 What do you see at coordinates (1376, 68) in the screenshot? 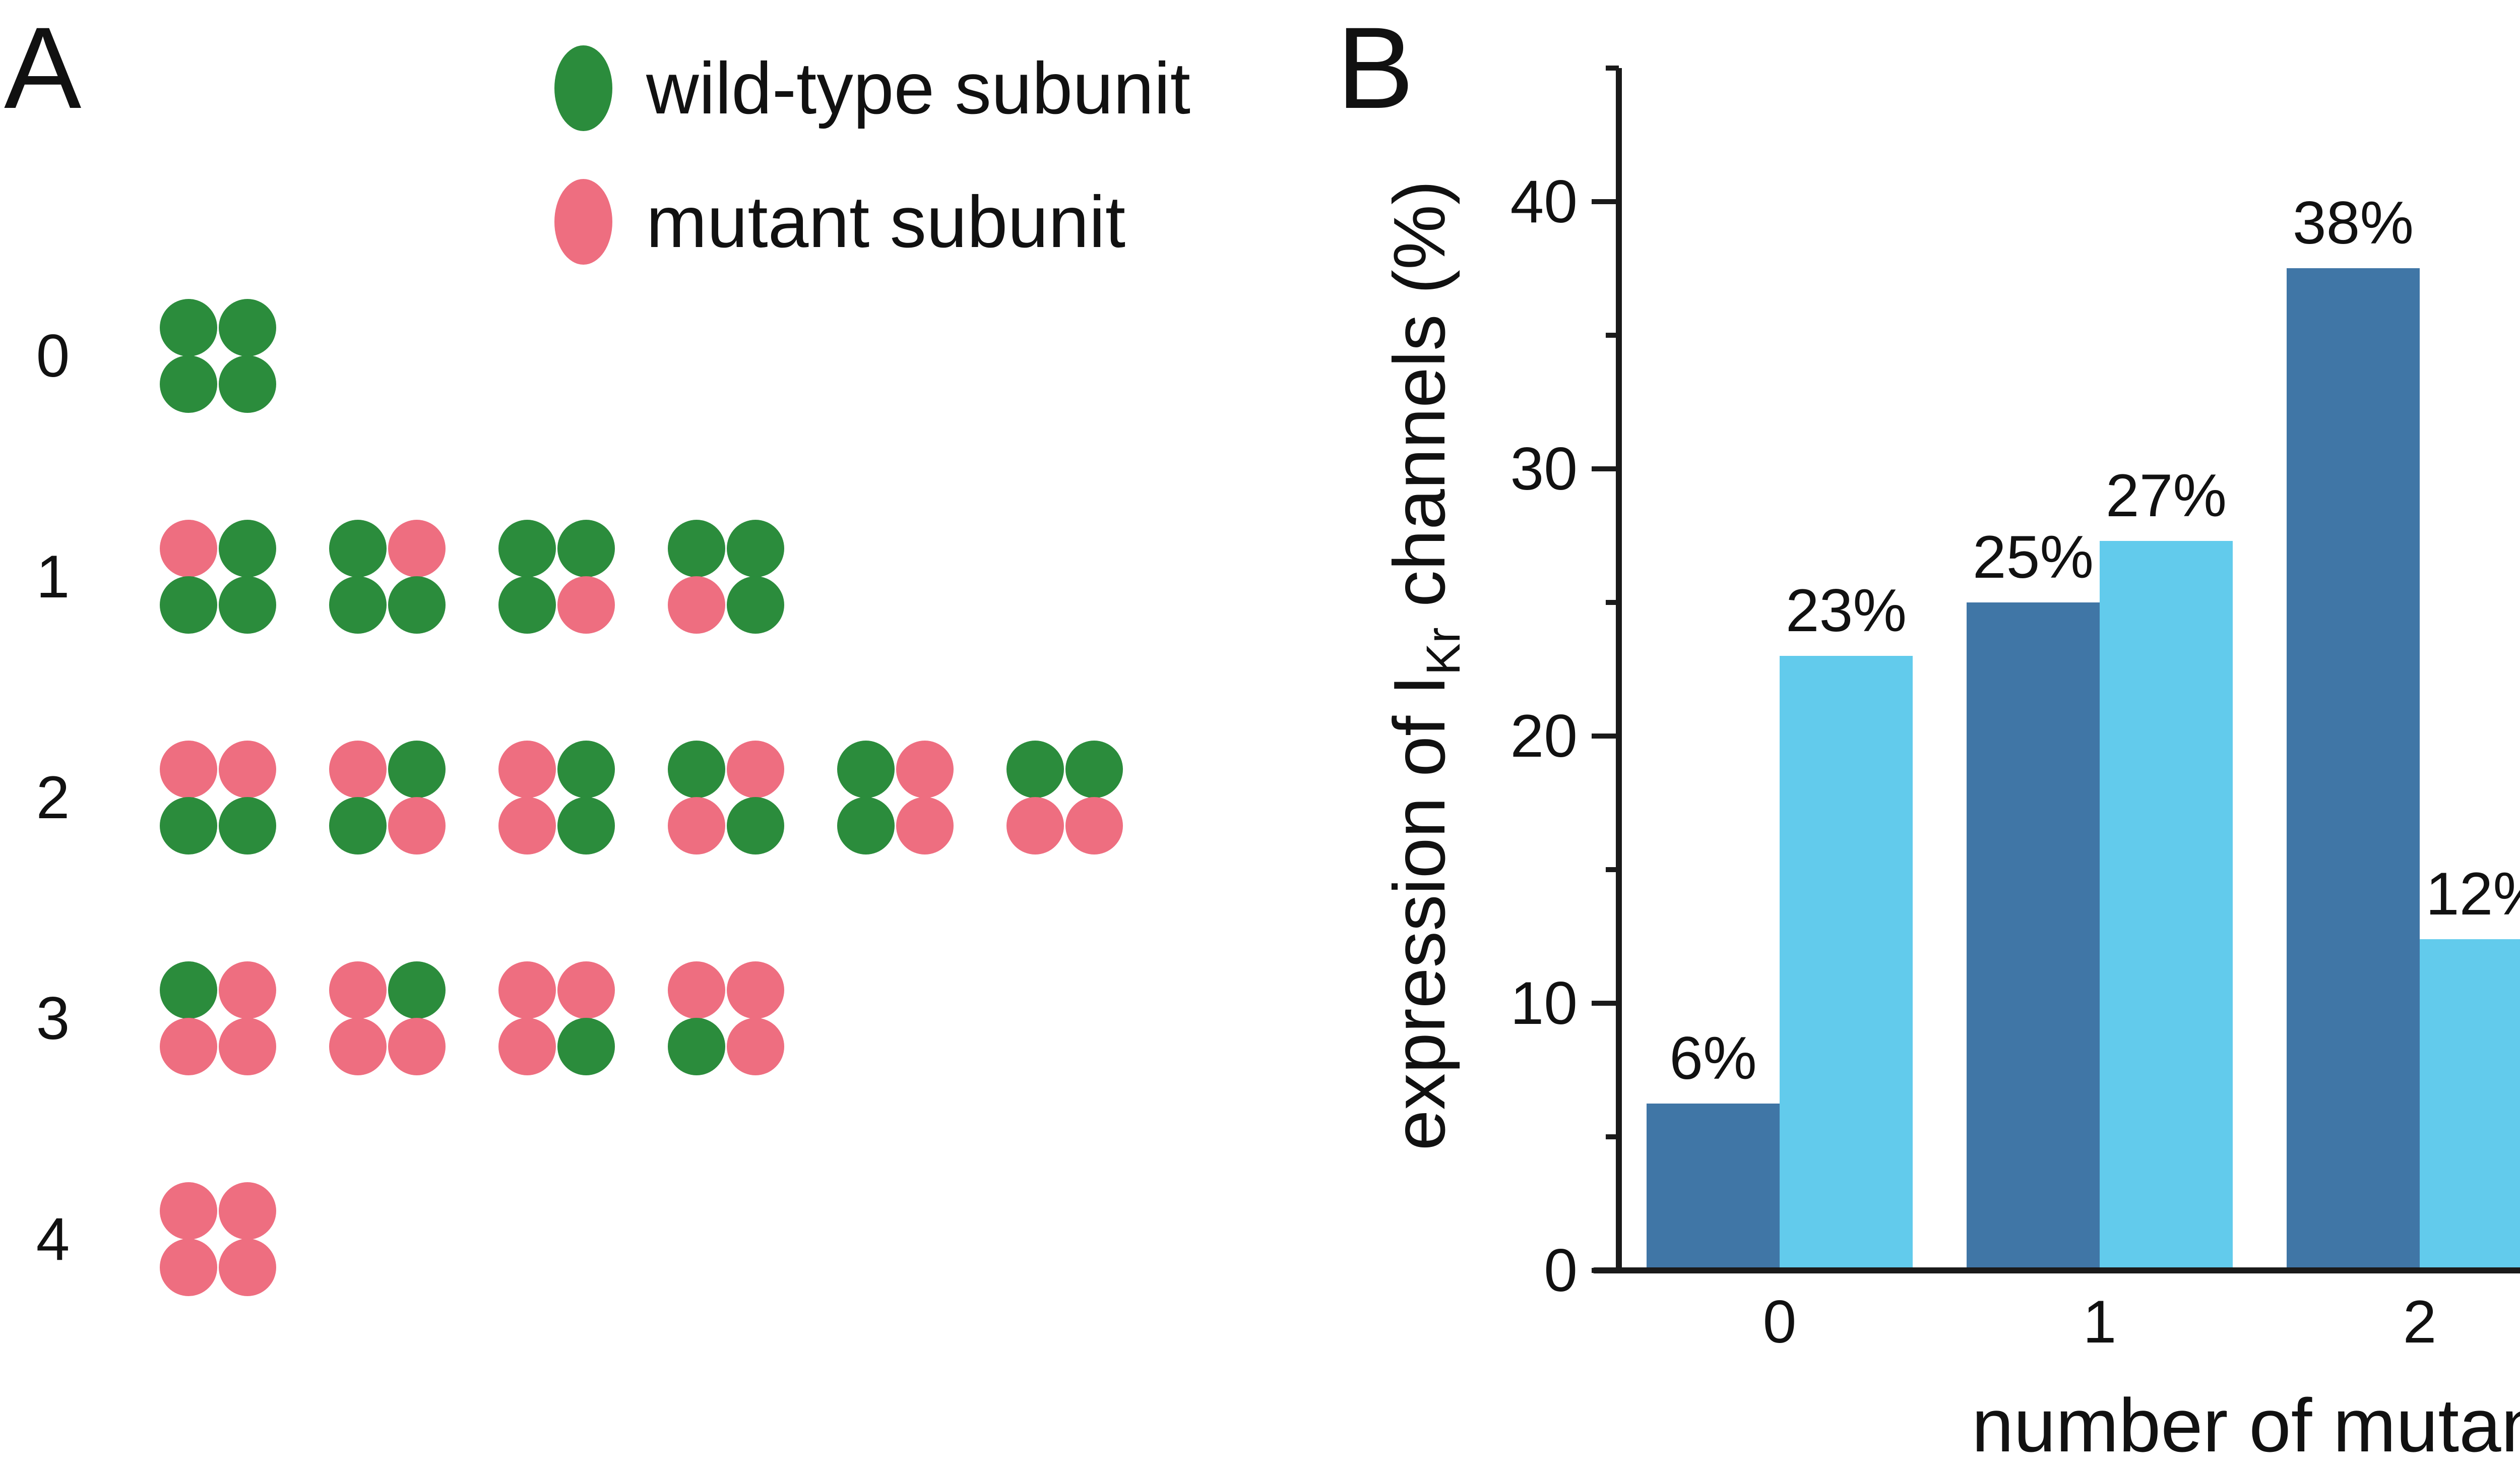
I see `panel-b-label: B` at bounding box center [1376, 68].